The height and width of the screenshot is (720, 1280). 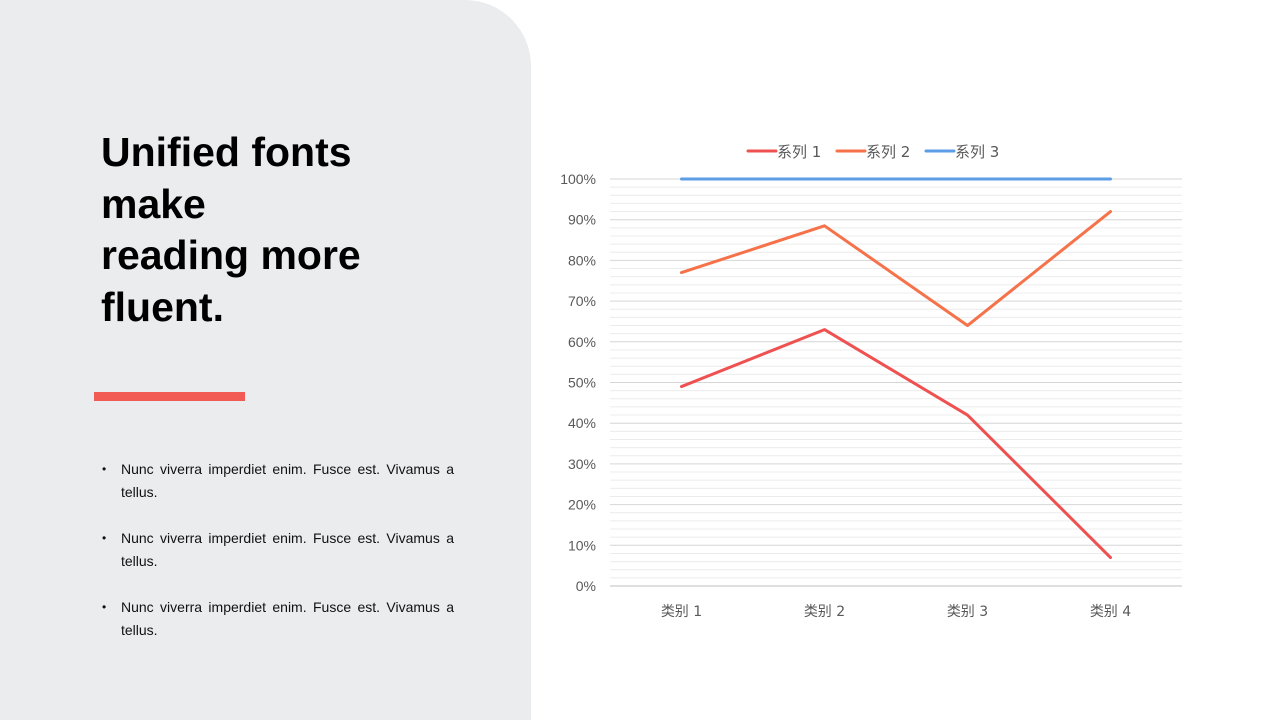 I want to click on y-tick-label: 90%, so click(x=582, y=220).